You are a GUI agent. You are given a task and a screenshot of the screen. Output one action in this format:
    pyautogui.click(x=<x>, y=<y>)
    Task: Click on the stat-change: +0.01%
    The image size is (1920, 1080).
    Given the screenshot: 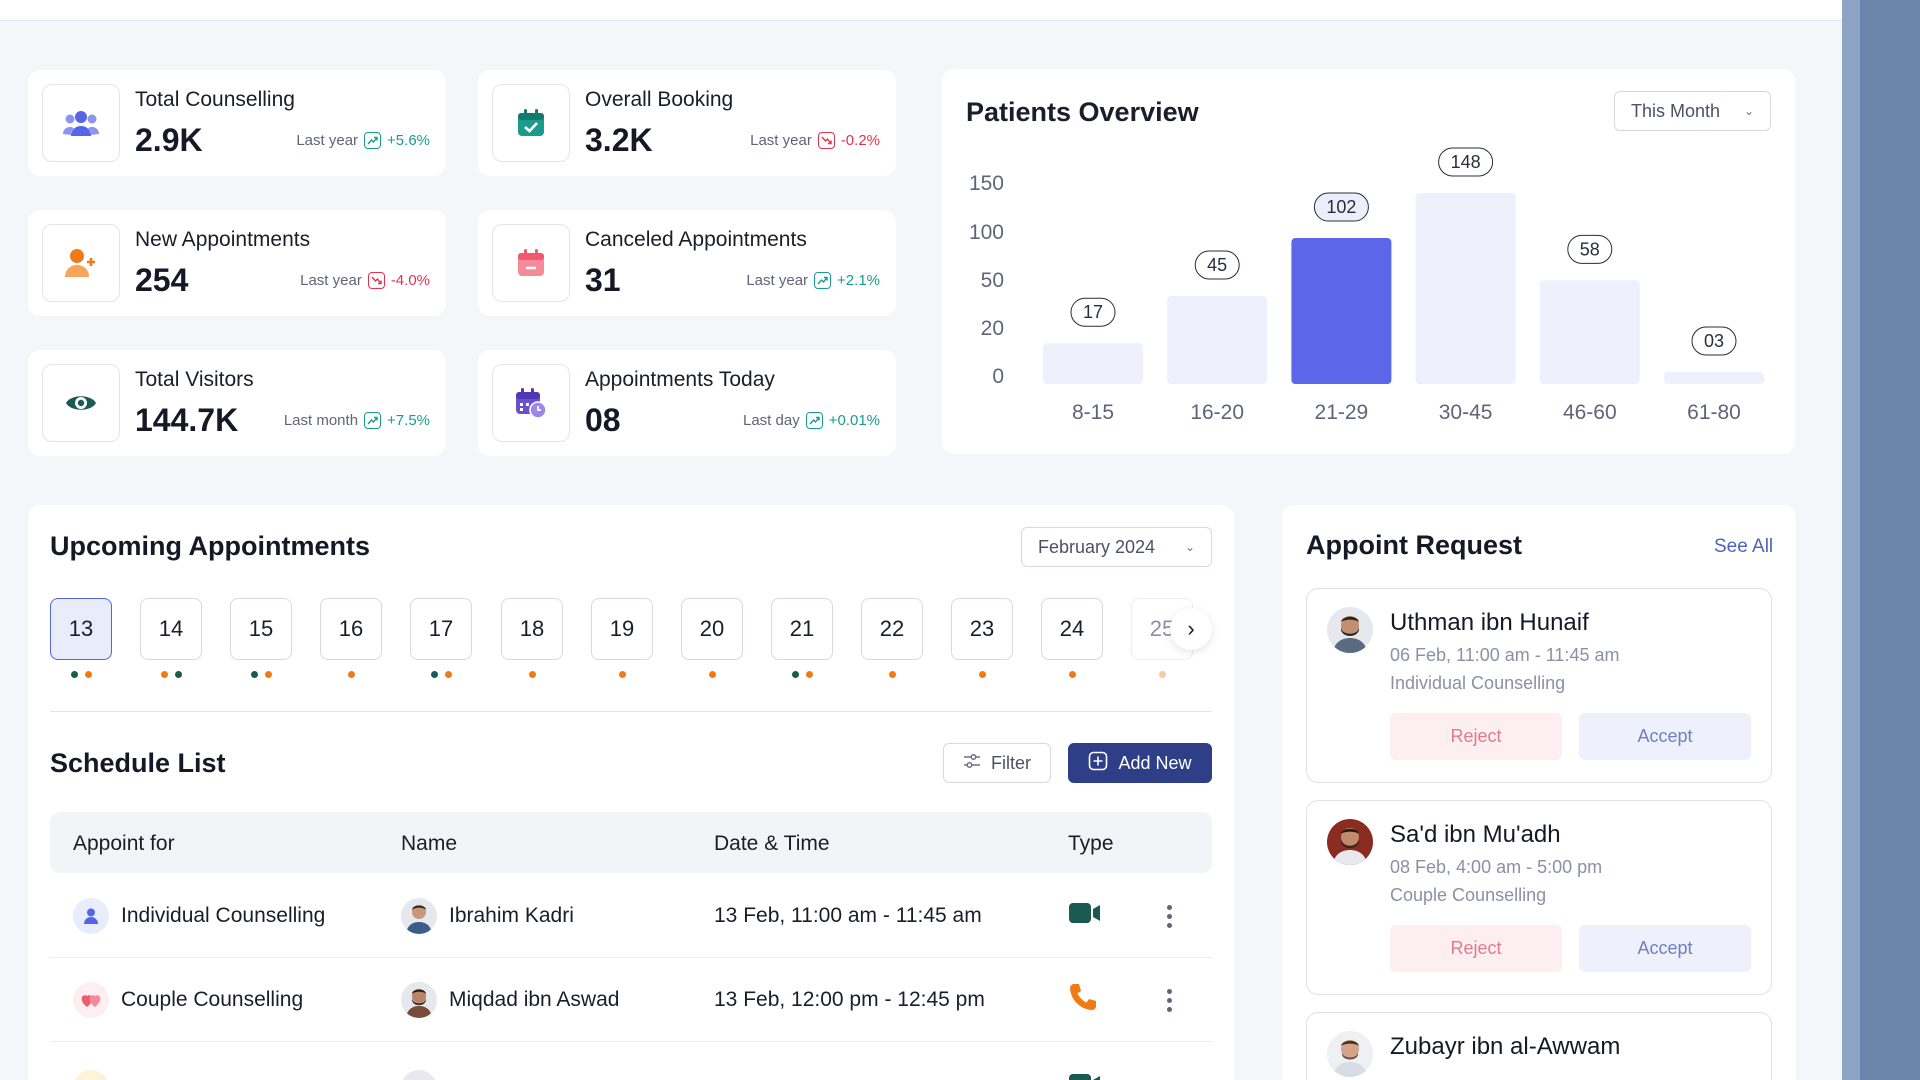 What is the action you would take?
    pyautogui.click(x=854, y=420)
    